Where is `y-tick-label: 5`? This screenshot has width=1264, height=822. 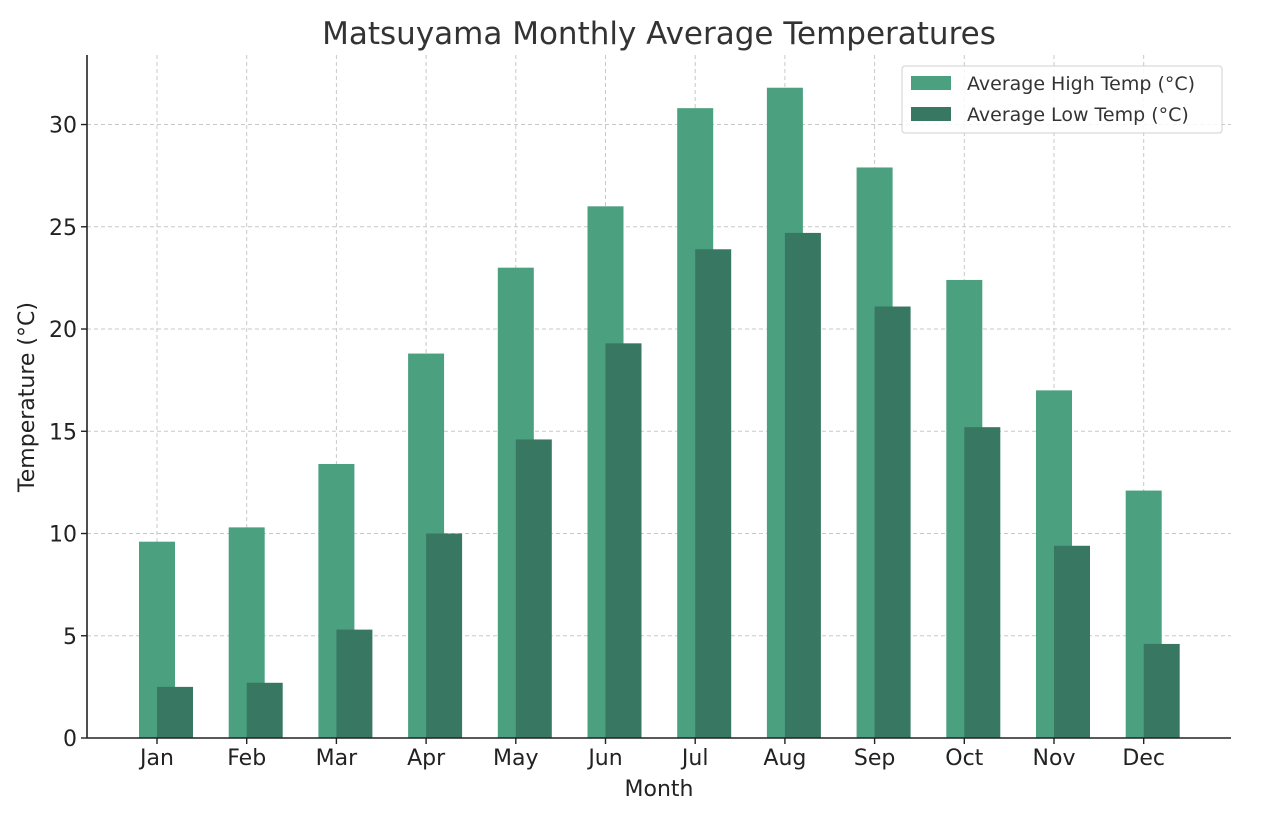 y-tick-label: 5 is located at coordinates (70, 637).